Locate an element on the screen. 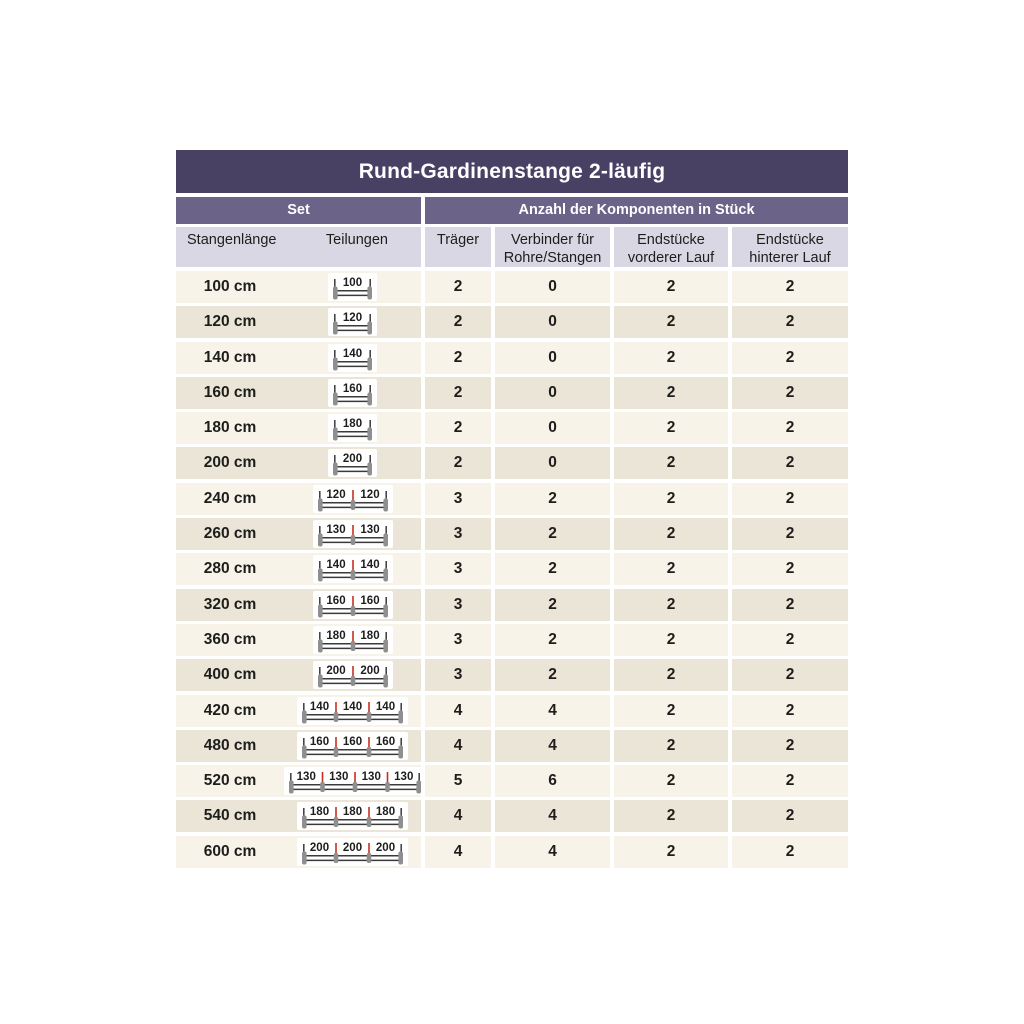 The image size is (1024, 1024). table-row: 120 cm 120 2 0 2 2 is located at coordinates (512, 322).